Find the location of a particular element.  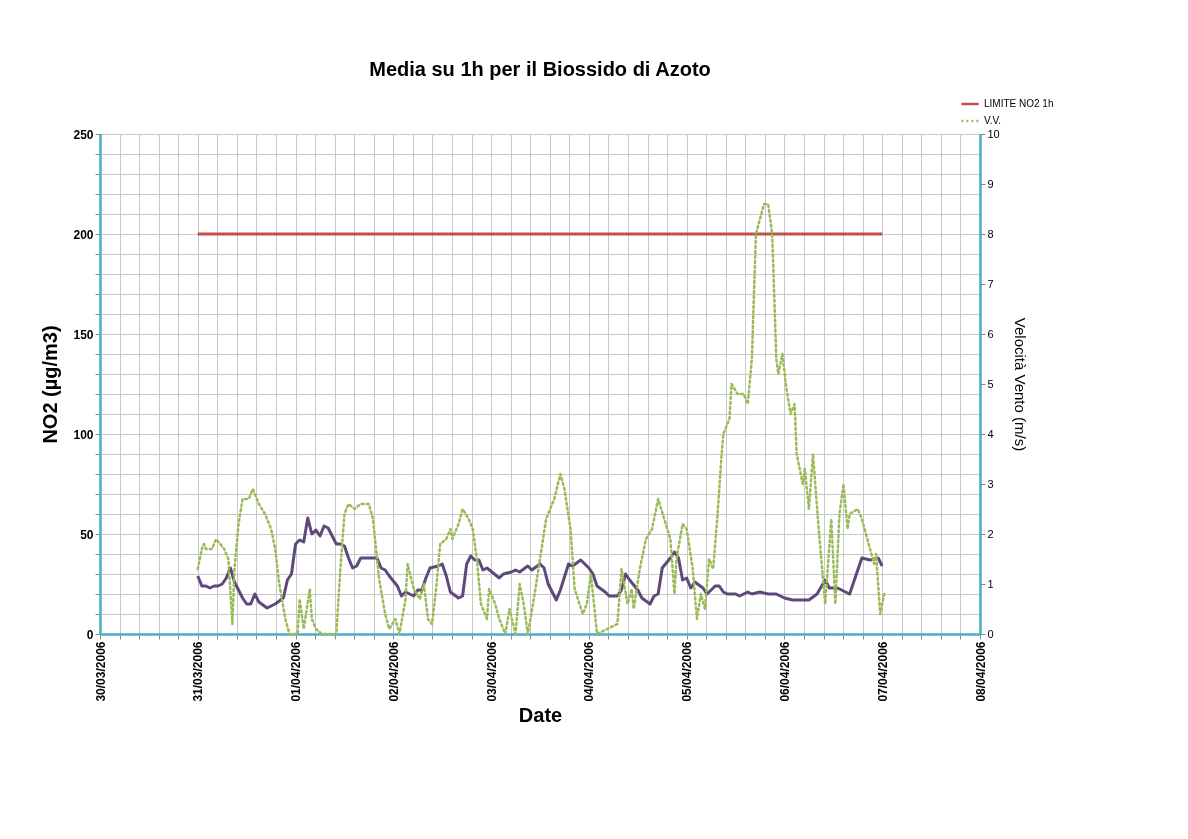

y-tick-label: 250 is located at coordinates (83, 134).